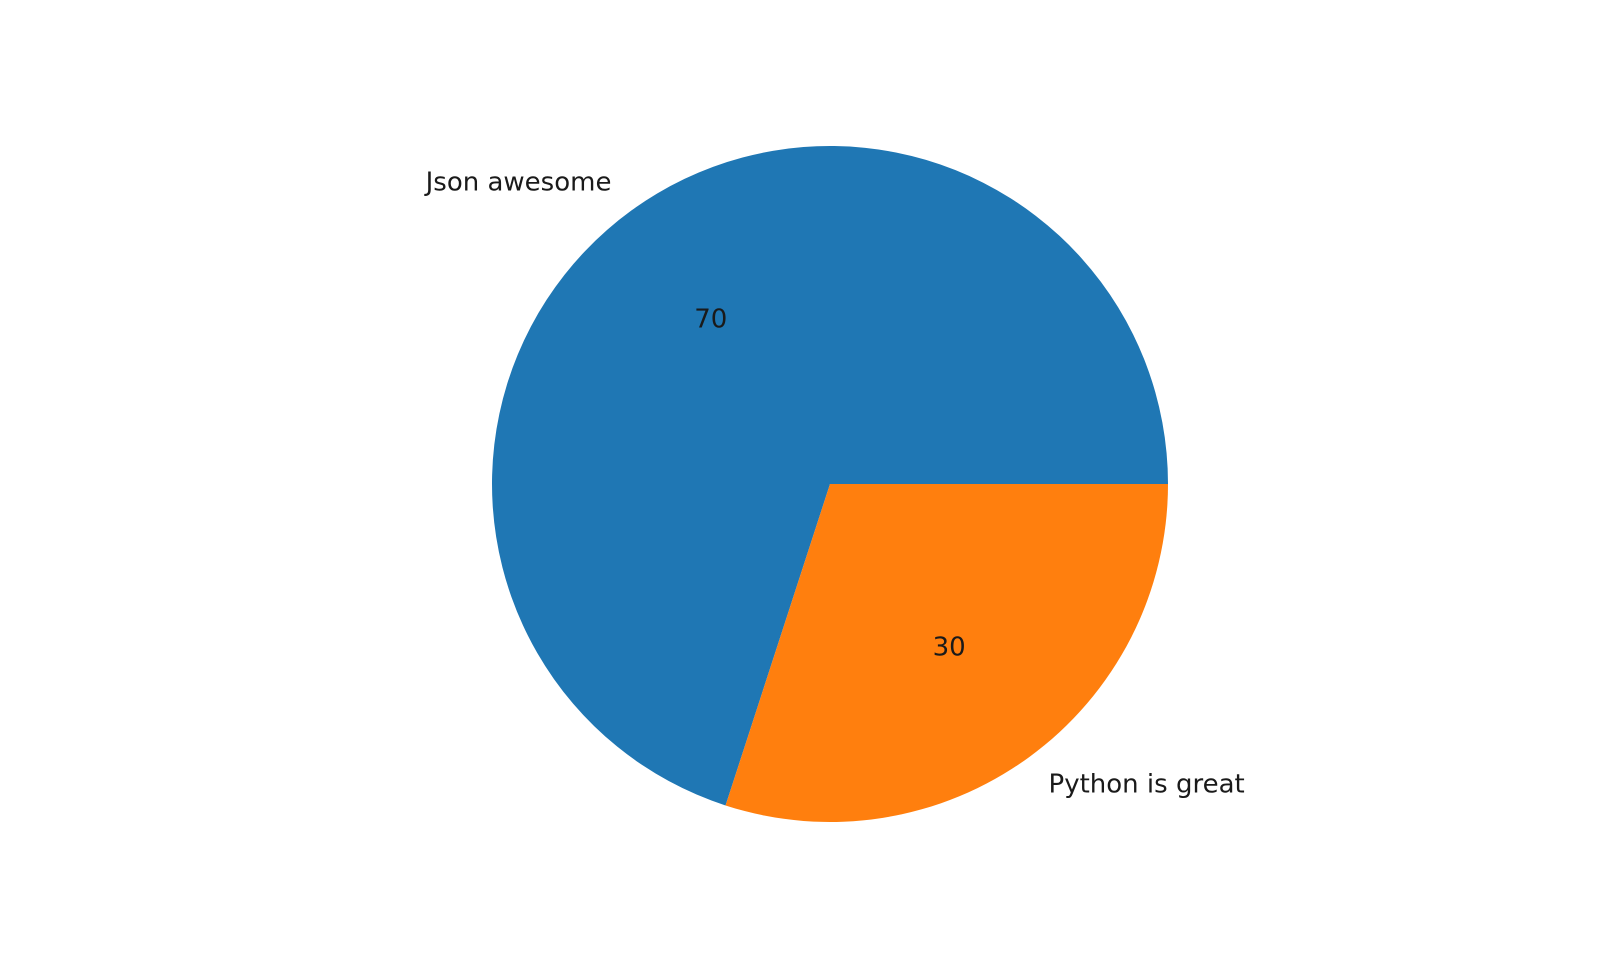 The width and height of the screenshot is (1624, 962). I want to click on pie-value-label: 70, so click(710, 319).